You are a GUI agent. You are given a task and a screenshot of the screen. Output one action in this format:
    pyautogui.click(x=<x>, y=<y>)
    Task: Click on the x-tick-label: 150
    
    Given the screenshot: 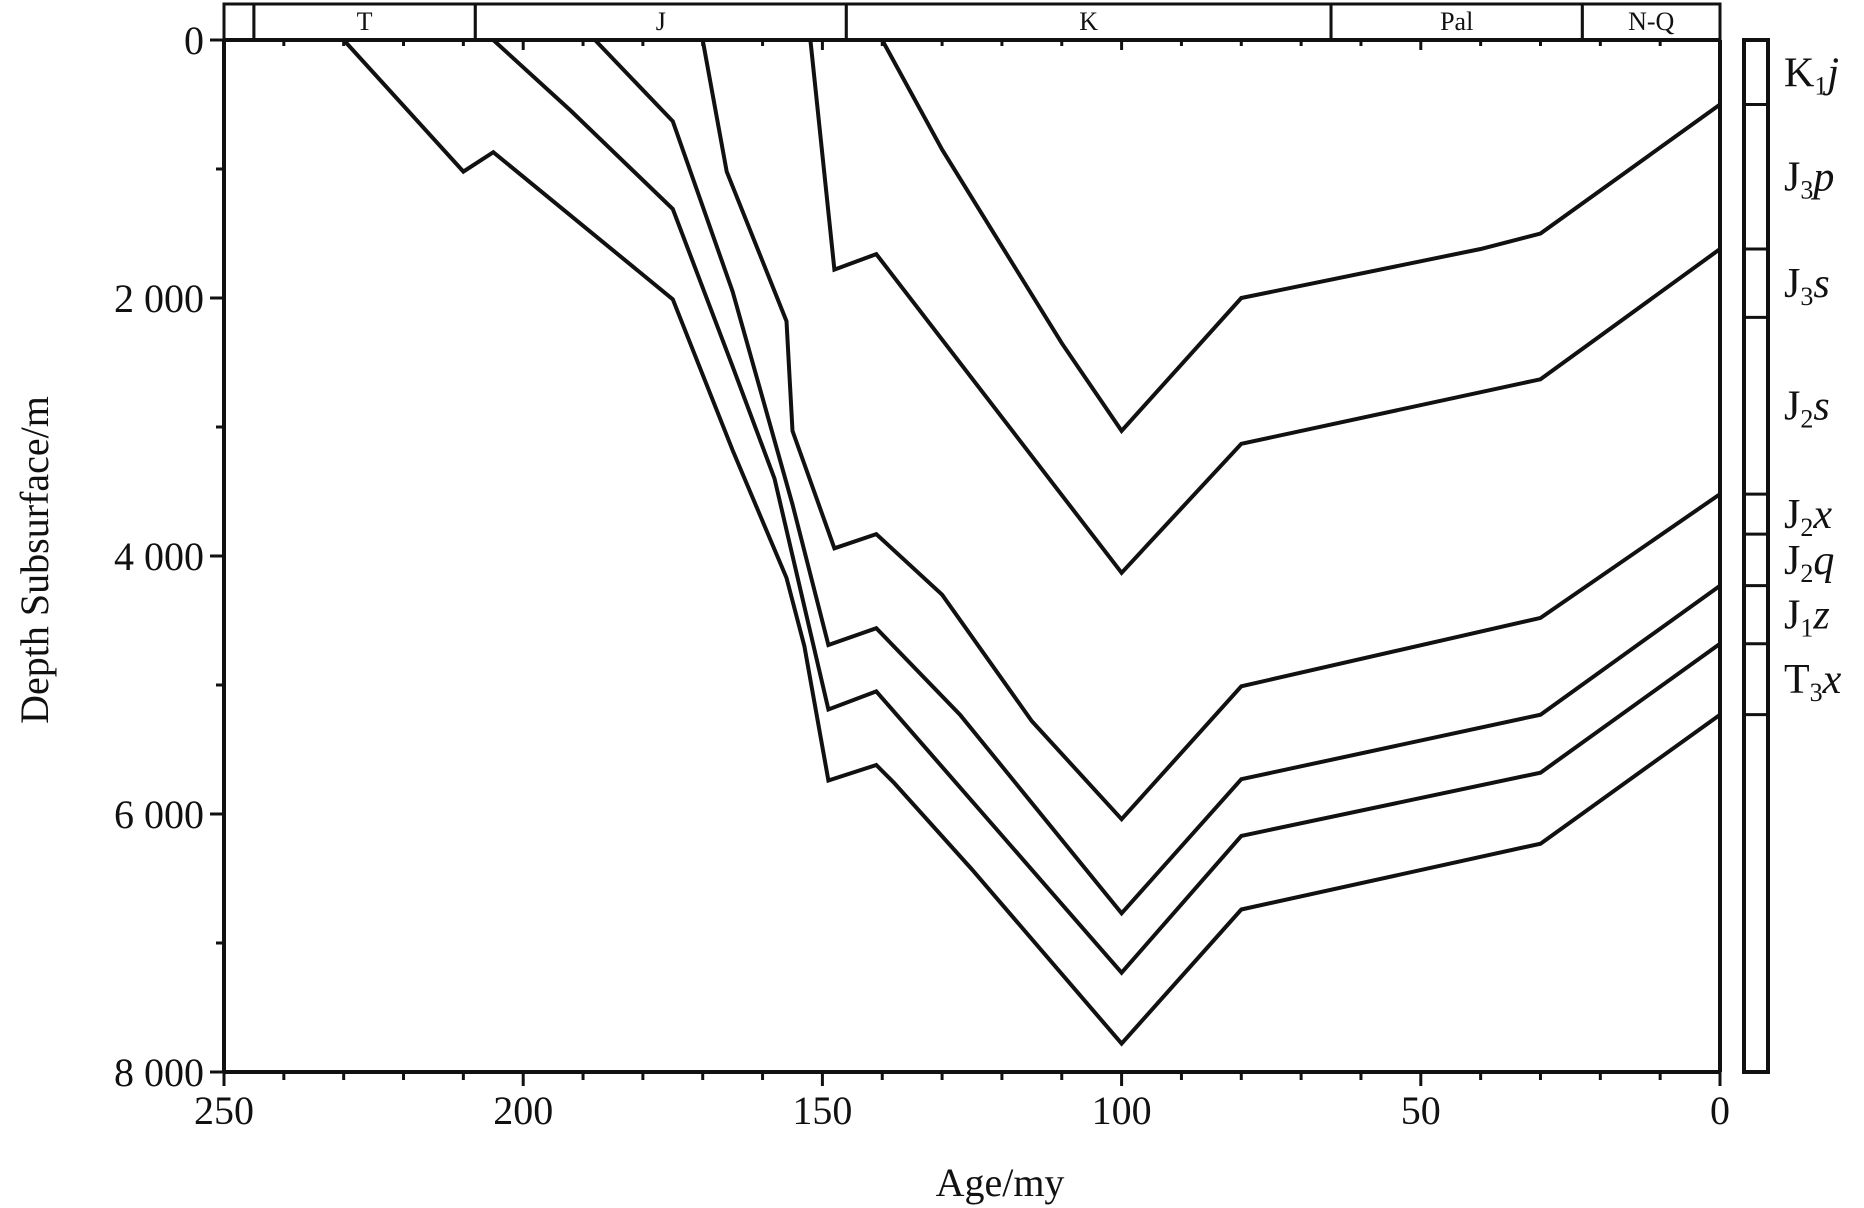 What is the action you would take?
    pyautogui.click(x=822, y=1110)
    